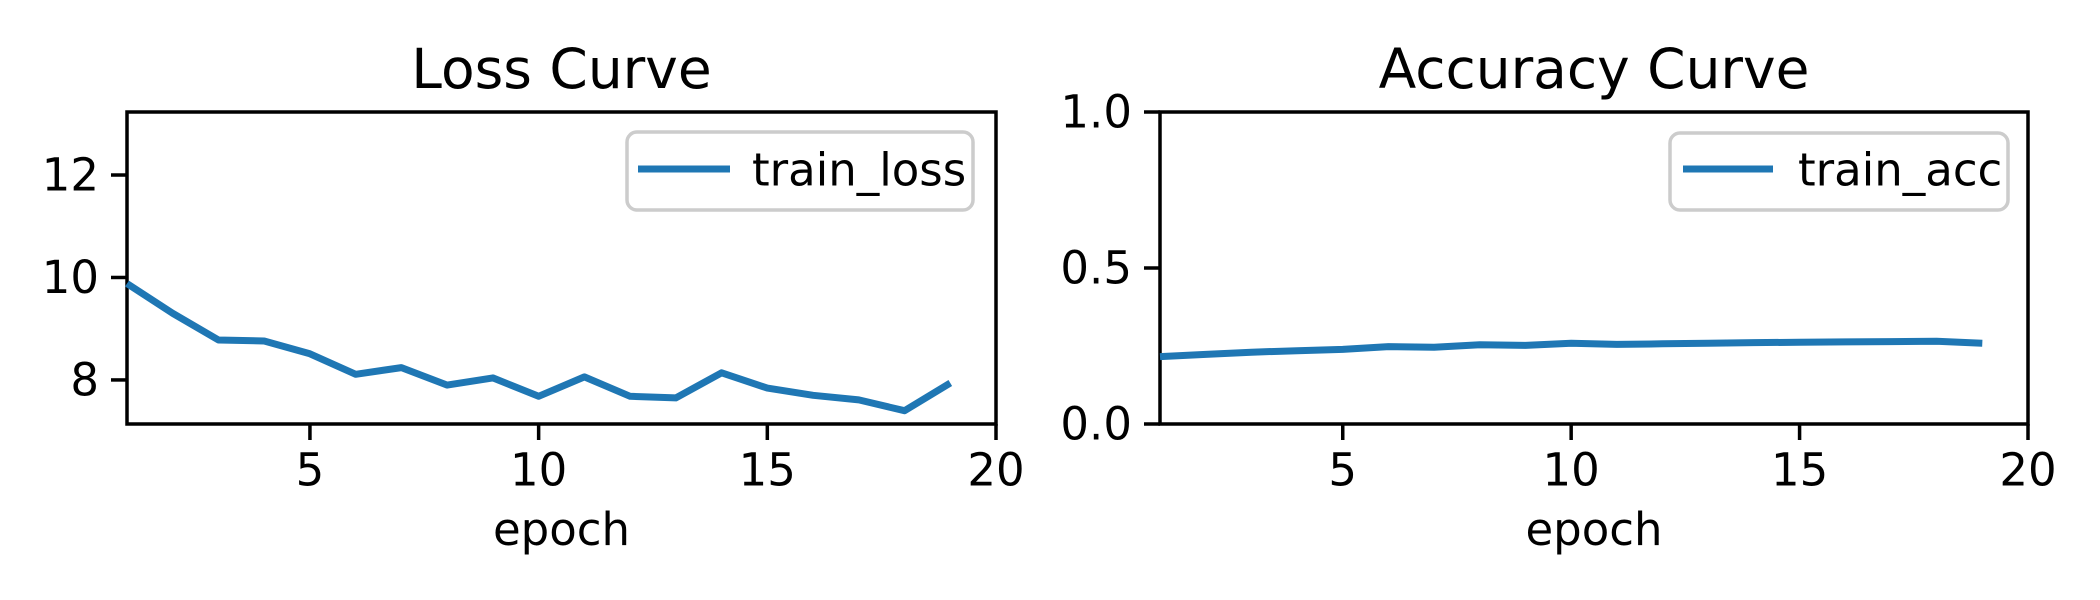 The image size is (2100, 600). I want to click on y-tick-label: 1.0, so click(1096, 112).